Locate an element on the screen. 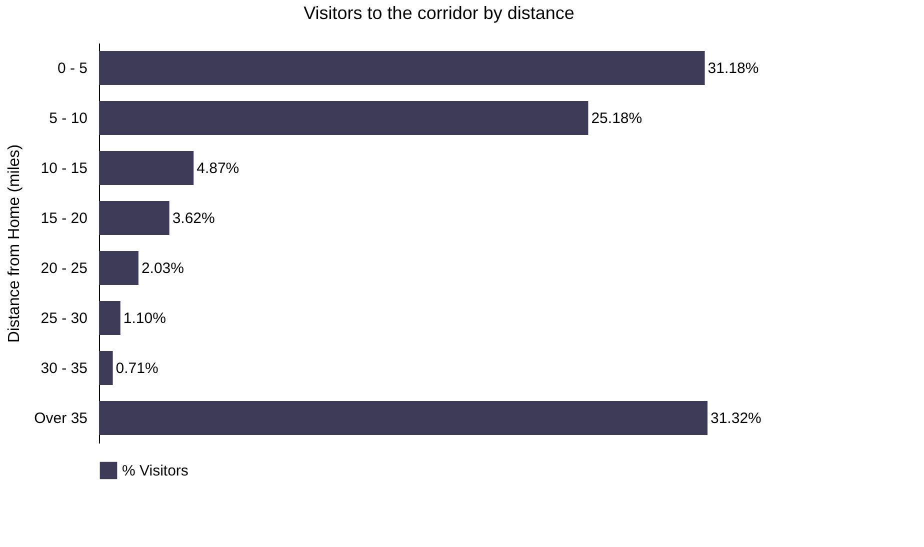 The width and height of the screenshot is (924, 547). data-label: 25.18% is located at coordinates (616, 118).